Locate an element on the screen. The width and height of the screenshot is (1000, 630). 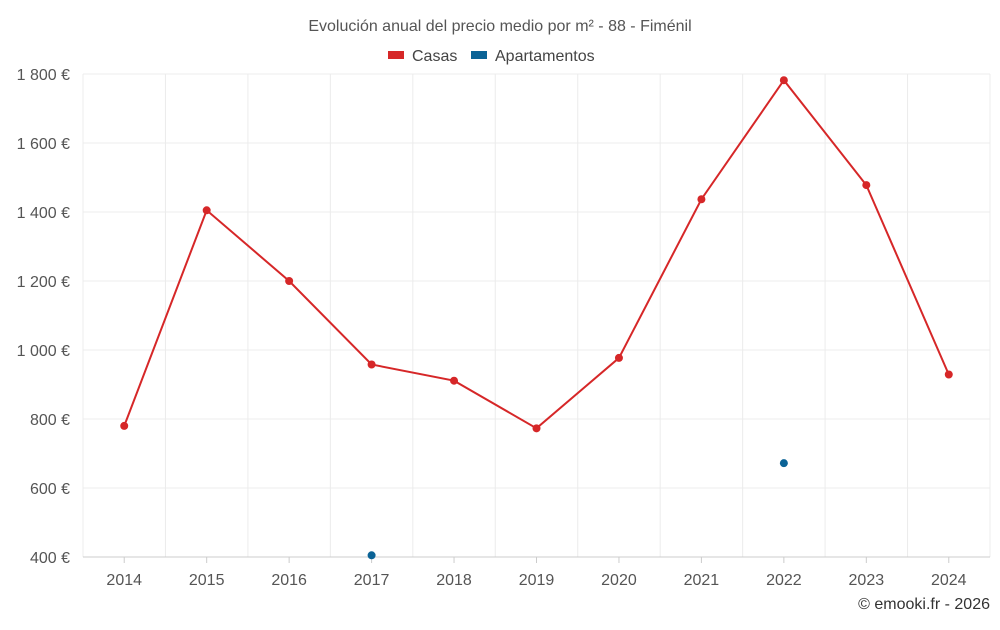
legend-item-casas: Casas is located at coordinates (422, 56).